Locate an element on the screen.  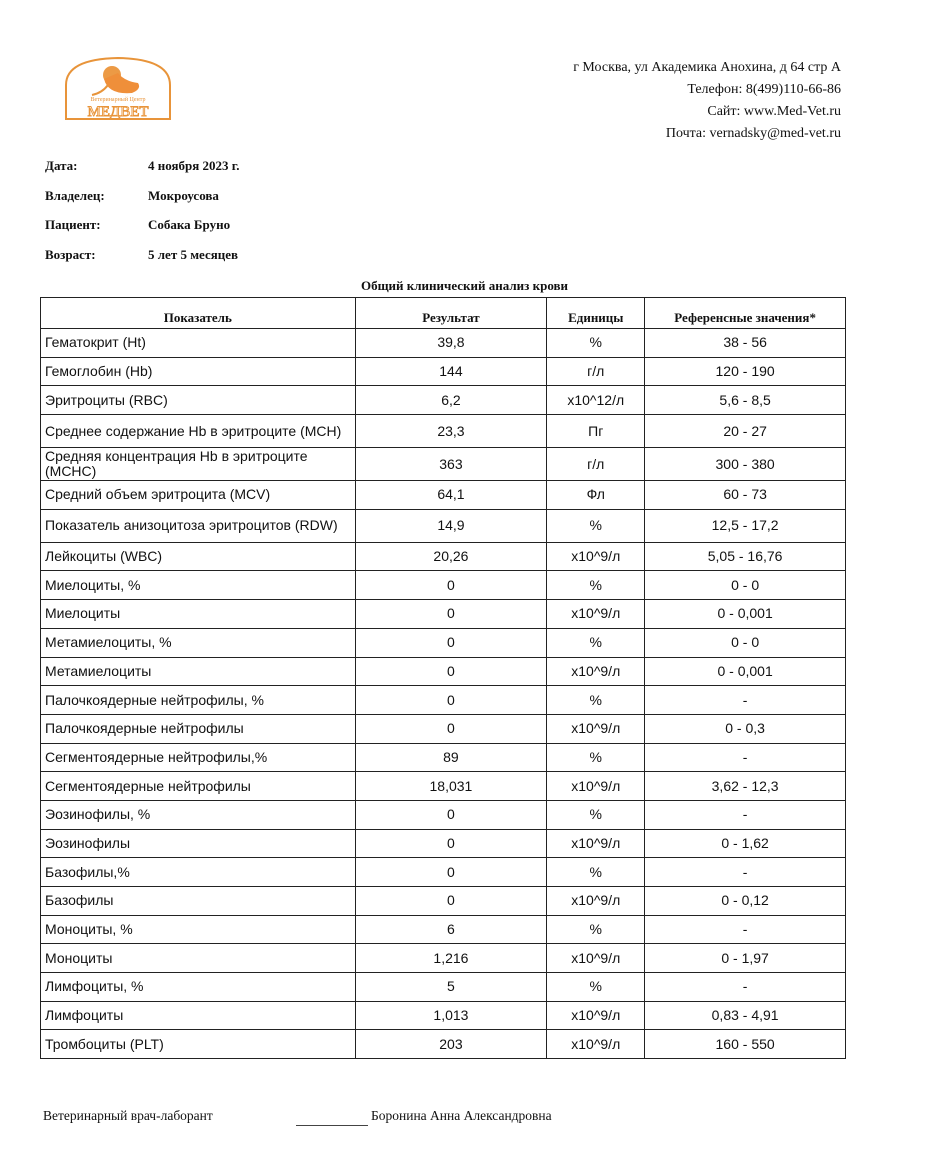
table-row: Лимфоциты 1,013 x10^9/л 0,83 - 4,91 is located at coordinates (443, 1015).